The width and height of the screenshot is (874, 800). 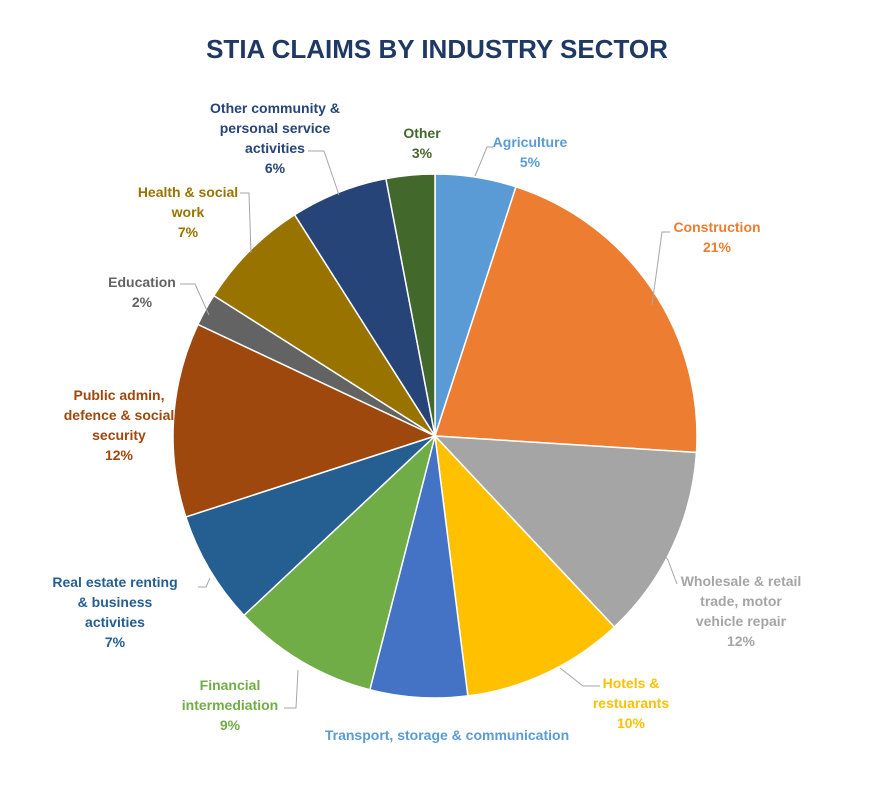 I want to click on slice-label-line: 5%, so click(x=530, y=162).